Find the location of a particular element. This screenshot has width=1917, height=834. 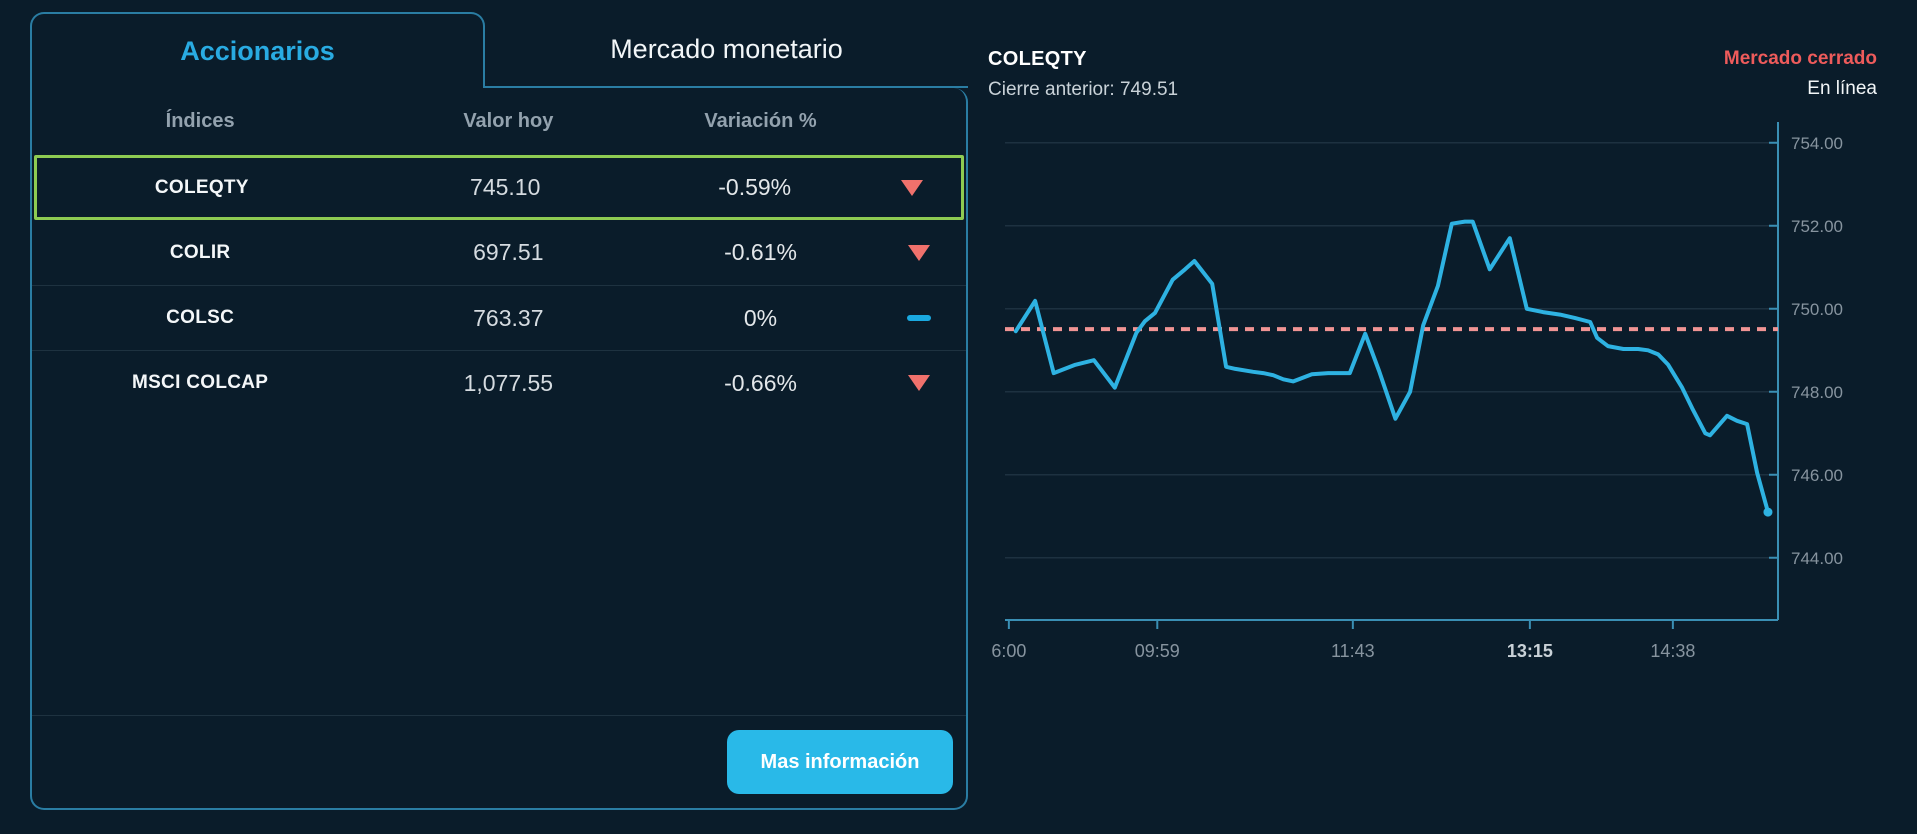

index-variation: -0.59% is located at coordinates (755, 187).